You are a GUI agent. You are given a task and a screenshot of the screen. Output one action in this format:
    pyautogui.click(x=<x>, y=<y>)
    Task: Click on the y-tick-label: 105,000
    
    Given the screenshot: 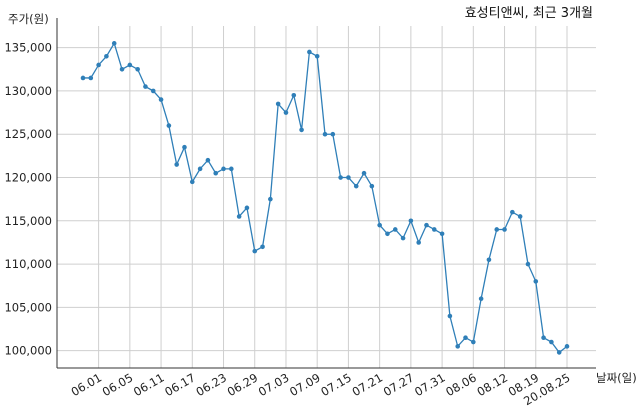 What is the action you would take?
    pyautogui.click(x=28, y=307)
    